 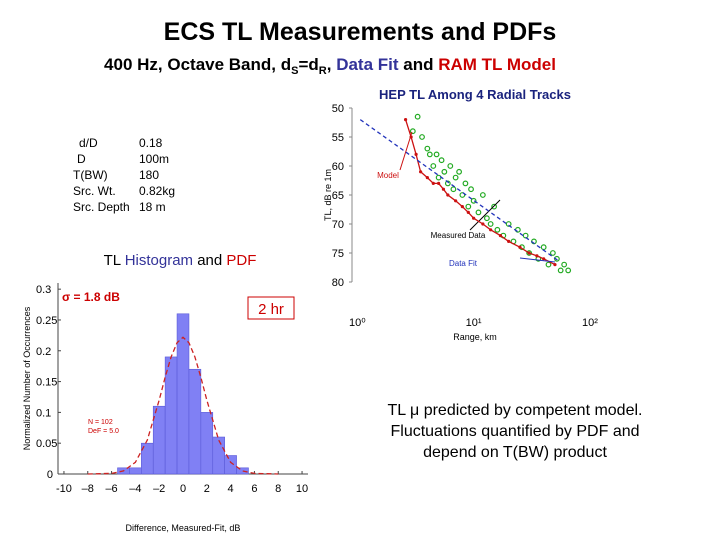 What do you see at coordinates (278, 489) in the screenshot?
I see `x-tick-label: 8` at bounding box center [278, 489].